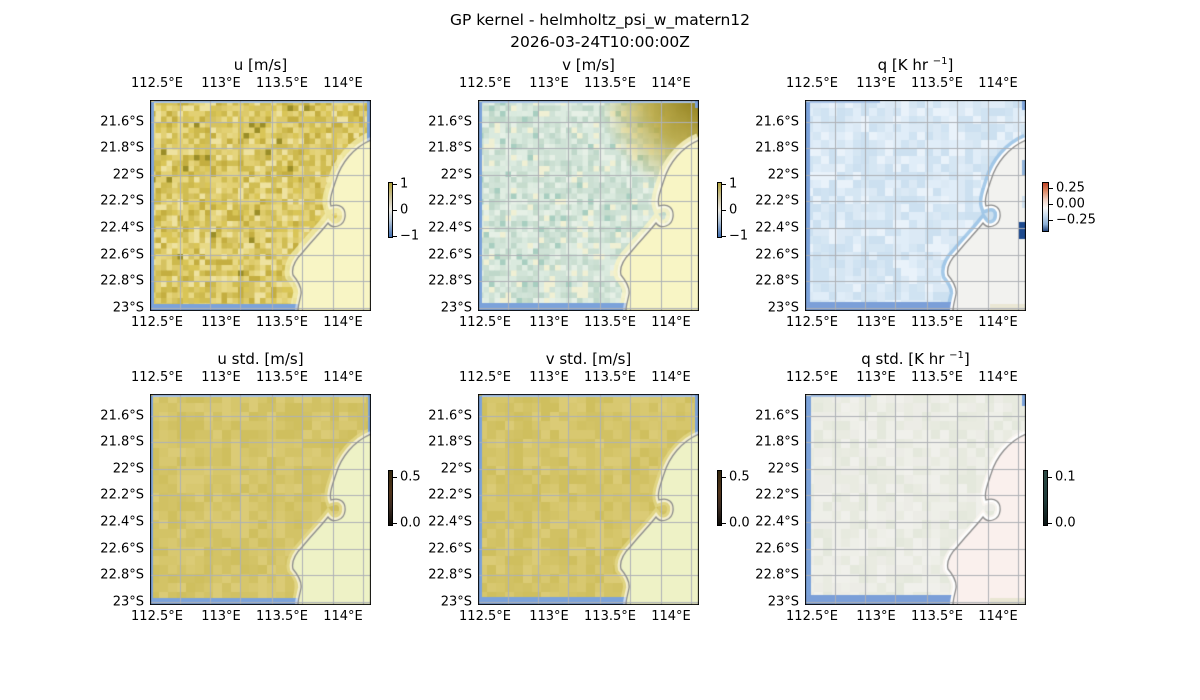 Image resolution: width=1200 pixels, height=700 pixels. What do you see at coordinates (915, 361) in the screenshot?
I see `panel-title: q std. [K hr −1]` at bounding box center [915, 361].